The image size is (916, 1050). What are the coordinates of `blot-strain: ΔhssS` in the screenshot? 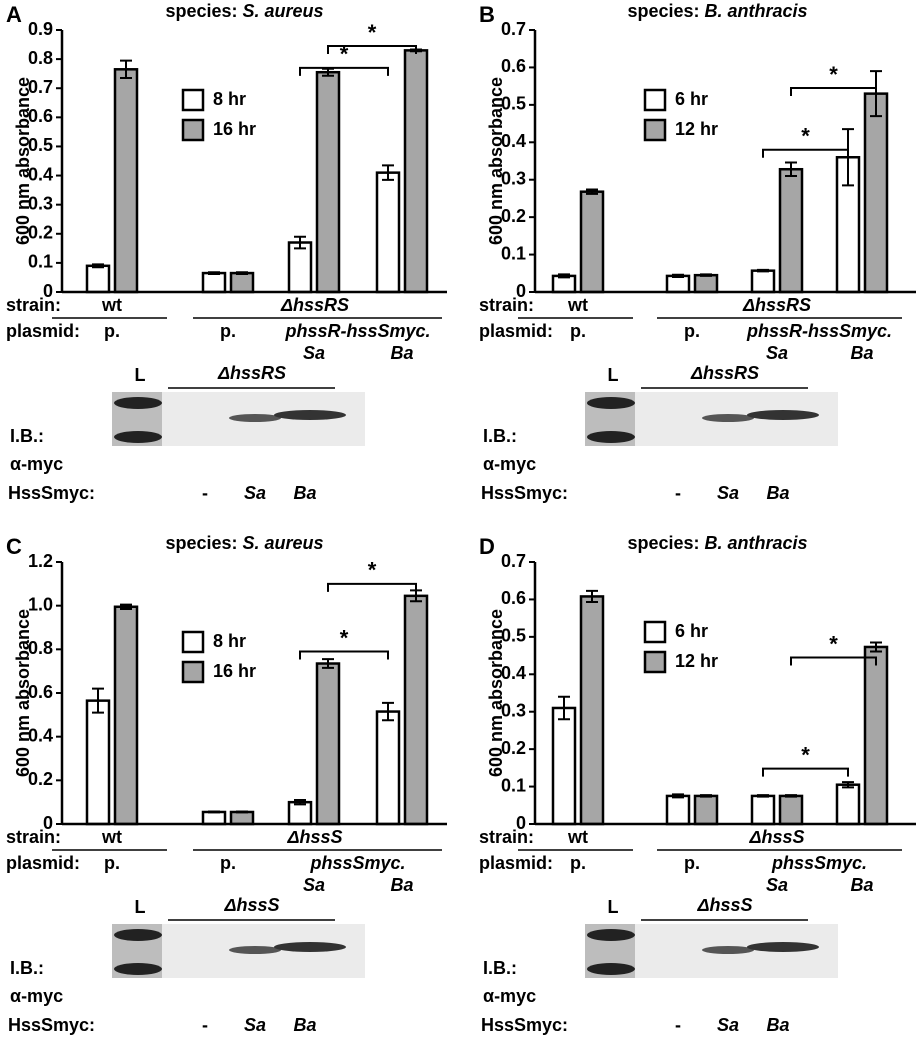 It's located at (251, 905).